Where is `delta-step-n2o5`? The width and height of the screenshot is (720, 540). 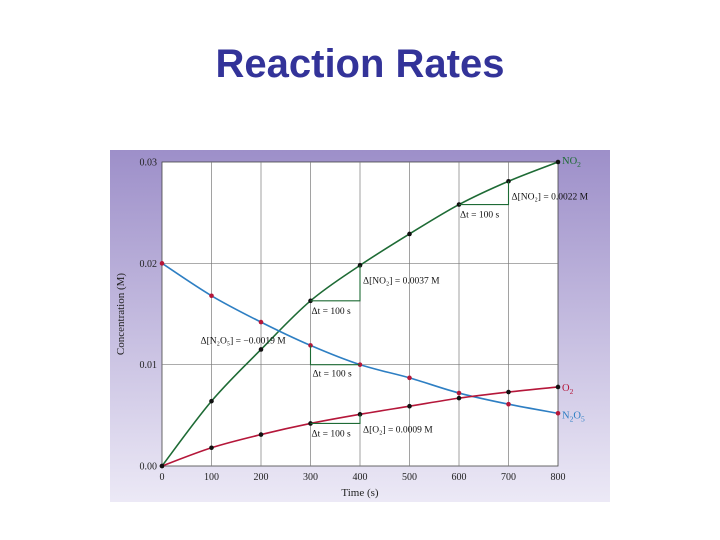 delta-step-n2o5 is located at coordinates (334, 355).